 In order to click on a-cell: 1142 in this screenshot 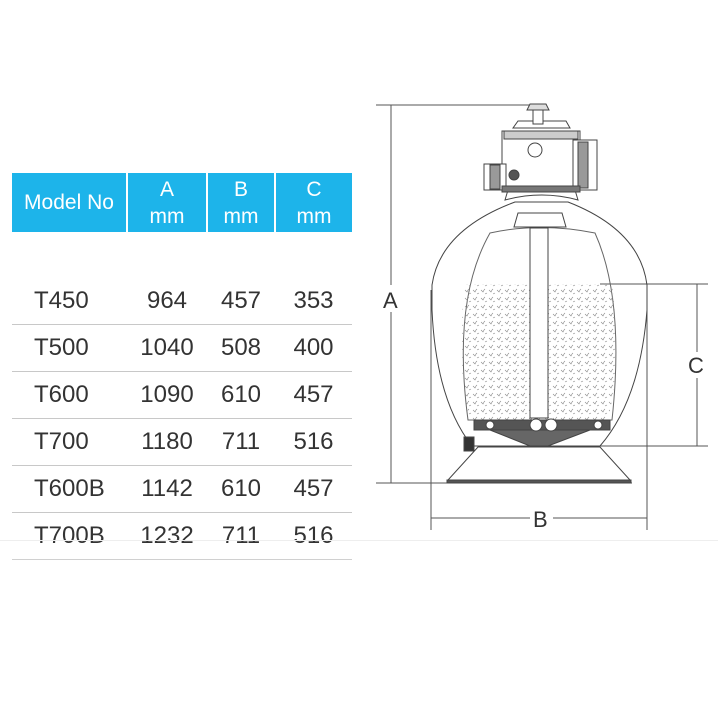, I will do `click(167, 489)`.